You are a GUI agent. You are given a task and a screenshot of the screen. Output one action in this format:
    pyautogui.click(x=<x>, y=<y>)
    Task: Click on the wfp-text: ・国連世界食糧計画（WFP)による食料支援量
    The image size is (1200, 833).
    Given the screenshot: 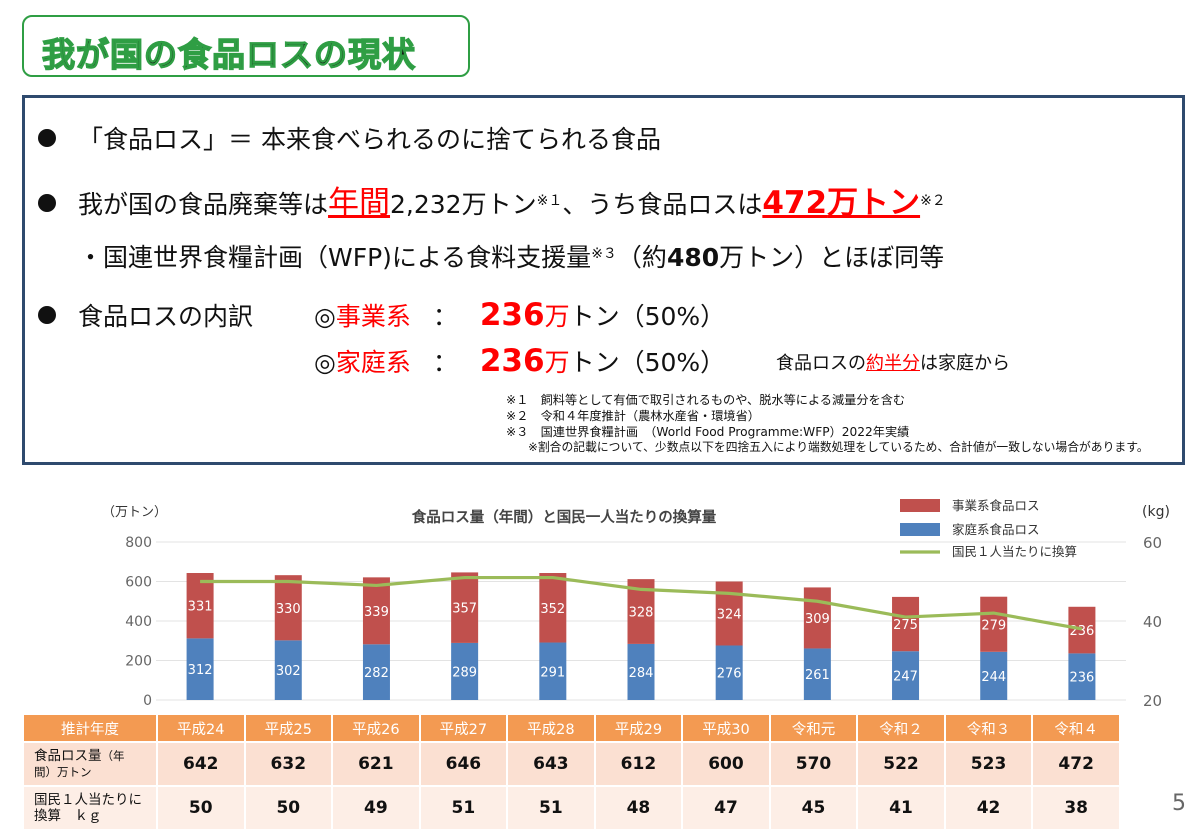 What is the action you would take?
    pyautogui.click(x=335, y=257)
    